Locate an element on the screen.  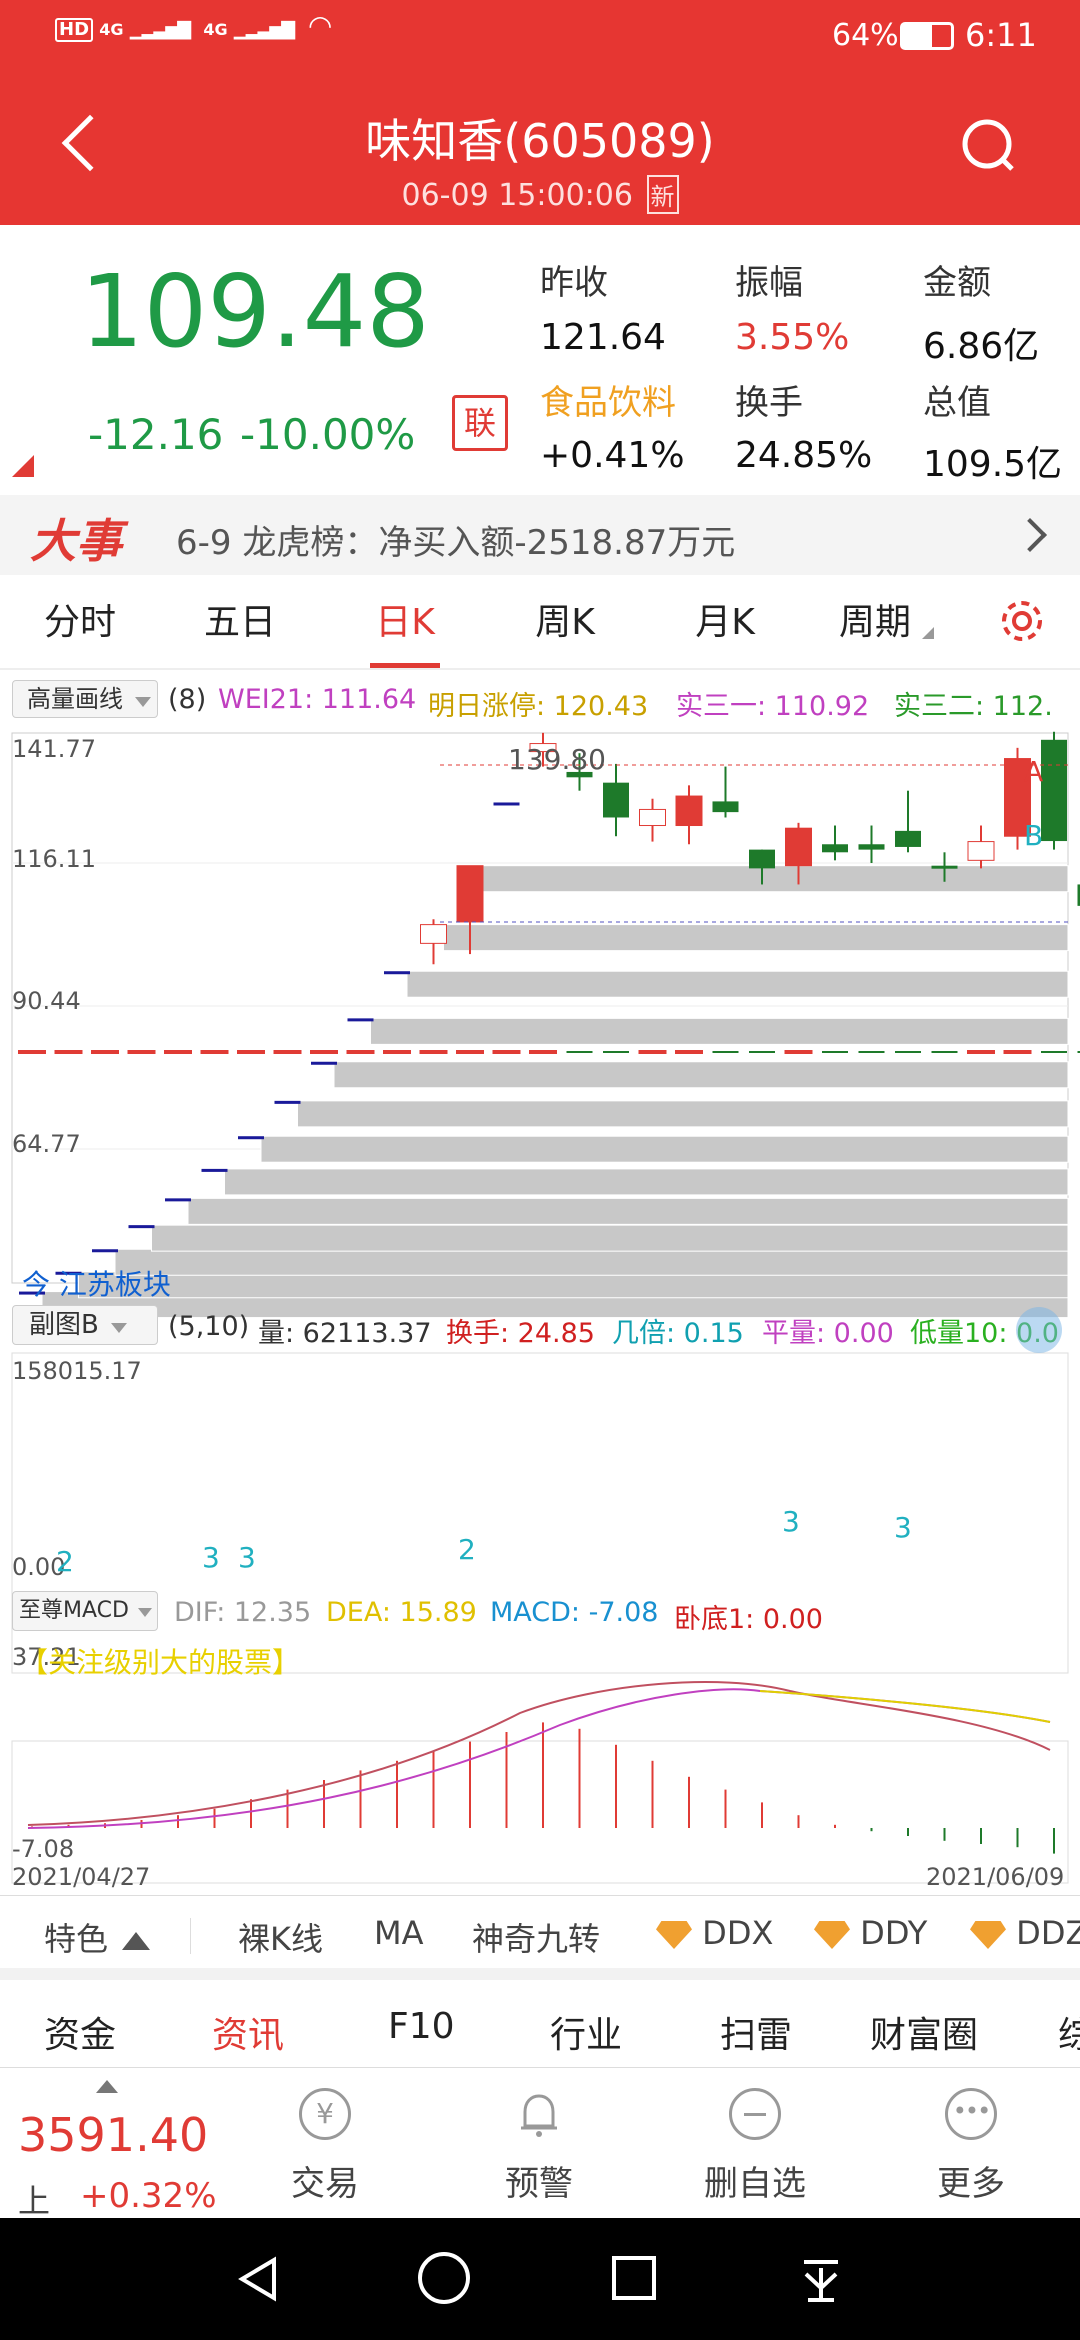
kline-wei21: WEI21: 111.64 is located at coordinates (317, 699).